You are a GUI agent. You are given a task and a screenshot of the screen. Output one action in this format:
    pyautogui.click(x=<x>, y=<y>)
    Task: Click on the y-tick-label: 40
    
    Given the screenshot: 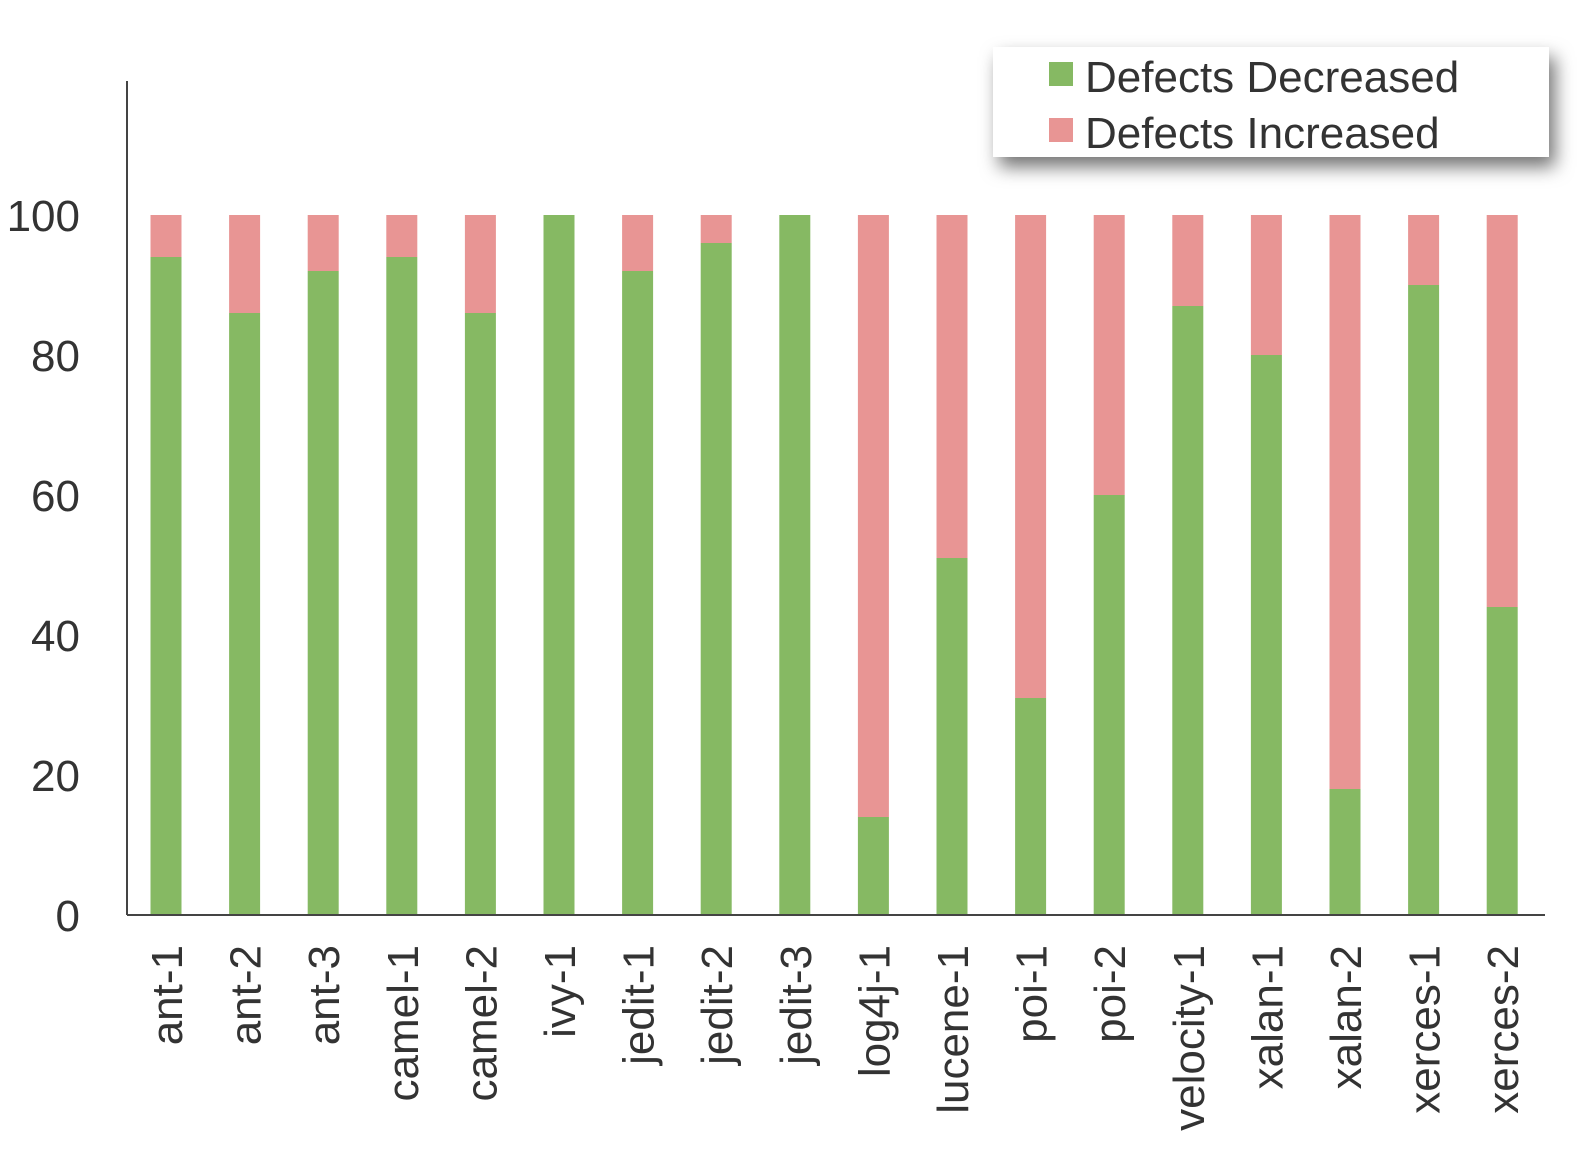 What is the action you would take?
    pyautogui.click(x=55, y=636)
    